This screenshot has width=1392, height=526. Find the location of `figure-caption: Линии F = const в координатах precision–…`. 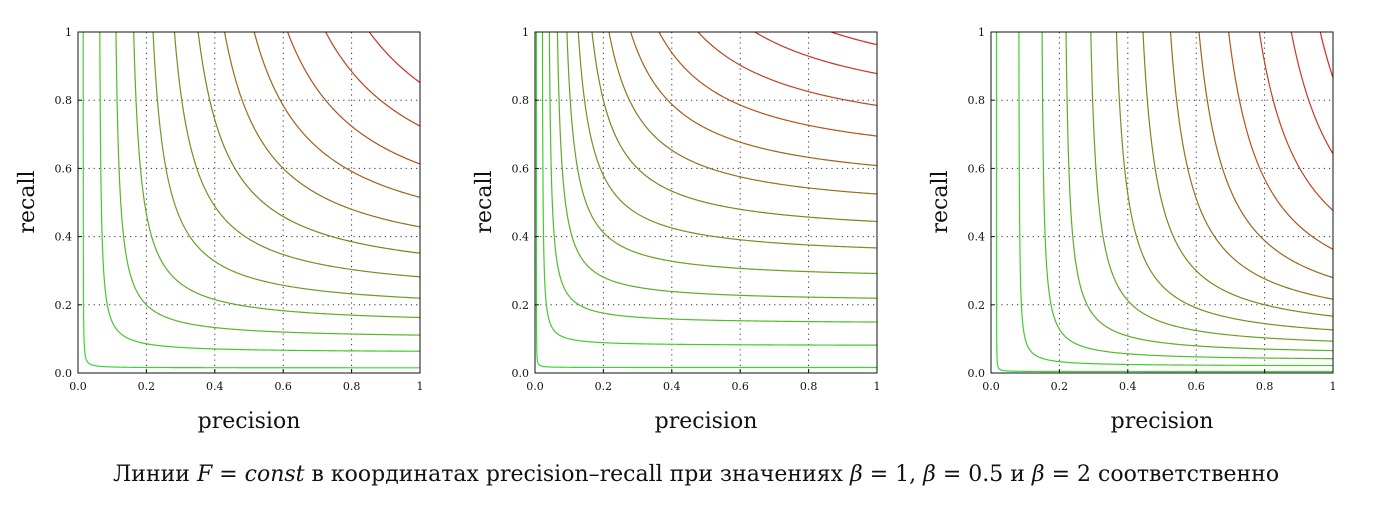

figure-caption: Линии F = const в координатах precision–… is located at coordinates (696, 474).